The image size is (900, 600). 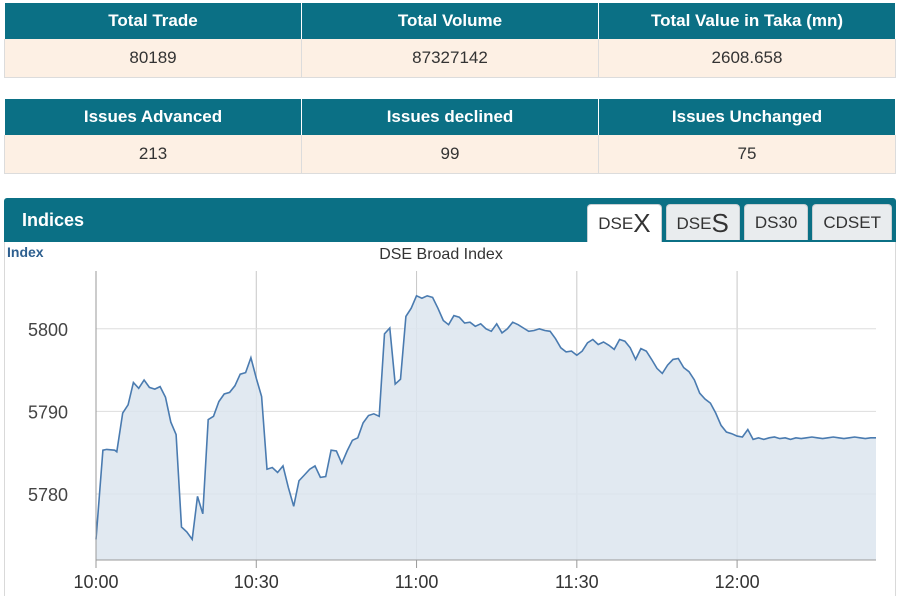 What do you see at coordinates (577, 582) in the screenshot?
I see `x-tick-label: 11:30` at bounding box center [577, 582].